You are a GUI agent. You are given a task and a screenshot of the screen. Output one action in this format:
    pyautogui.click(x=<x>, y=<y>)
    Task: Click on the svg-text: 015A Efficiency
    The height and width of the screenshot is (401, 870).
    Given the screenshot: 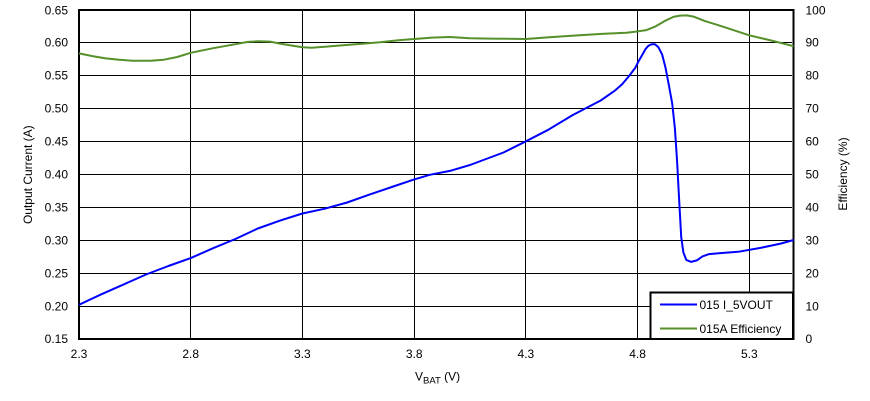 What is the action you would take?
    pyautogui.click(x=741, y=329)
    